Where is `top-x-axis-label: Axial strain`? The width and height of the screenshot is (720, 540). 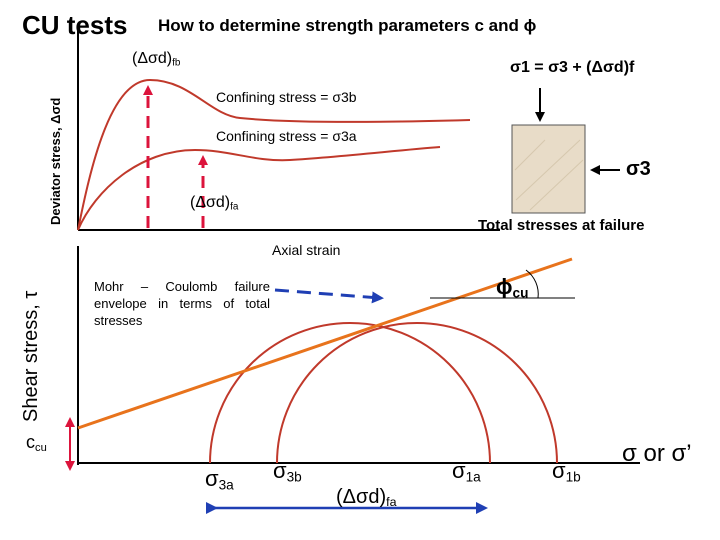
top-x-axis-label: Axial strain is located at coordinates (306, 250).